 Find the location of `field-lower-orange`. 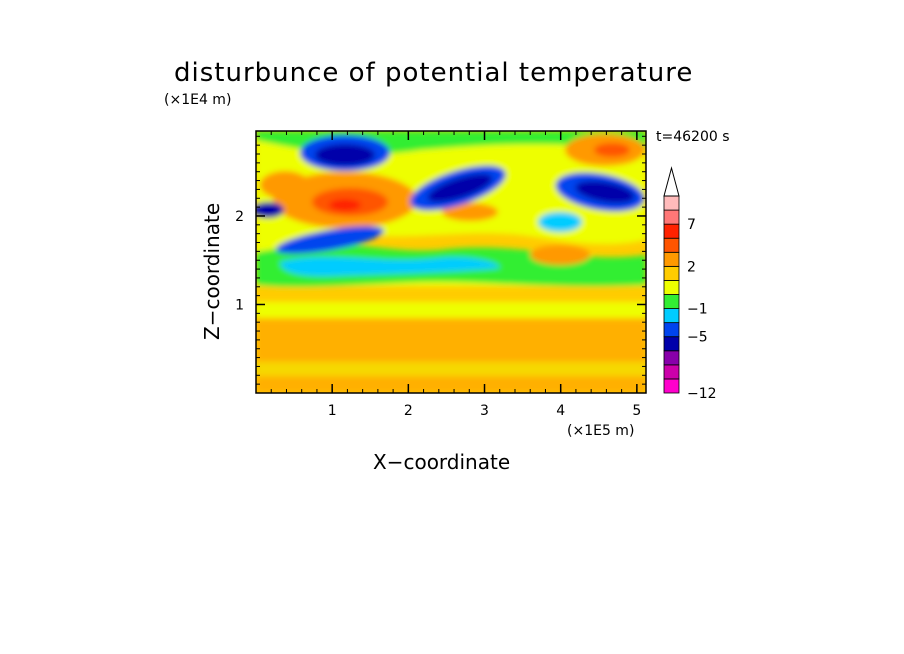

field-lower-orange is located at coordinates (451, 355).